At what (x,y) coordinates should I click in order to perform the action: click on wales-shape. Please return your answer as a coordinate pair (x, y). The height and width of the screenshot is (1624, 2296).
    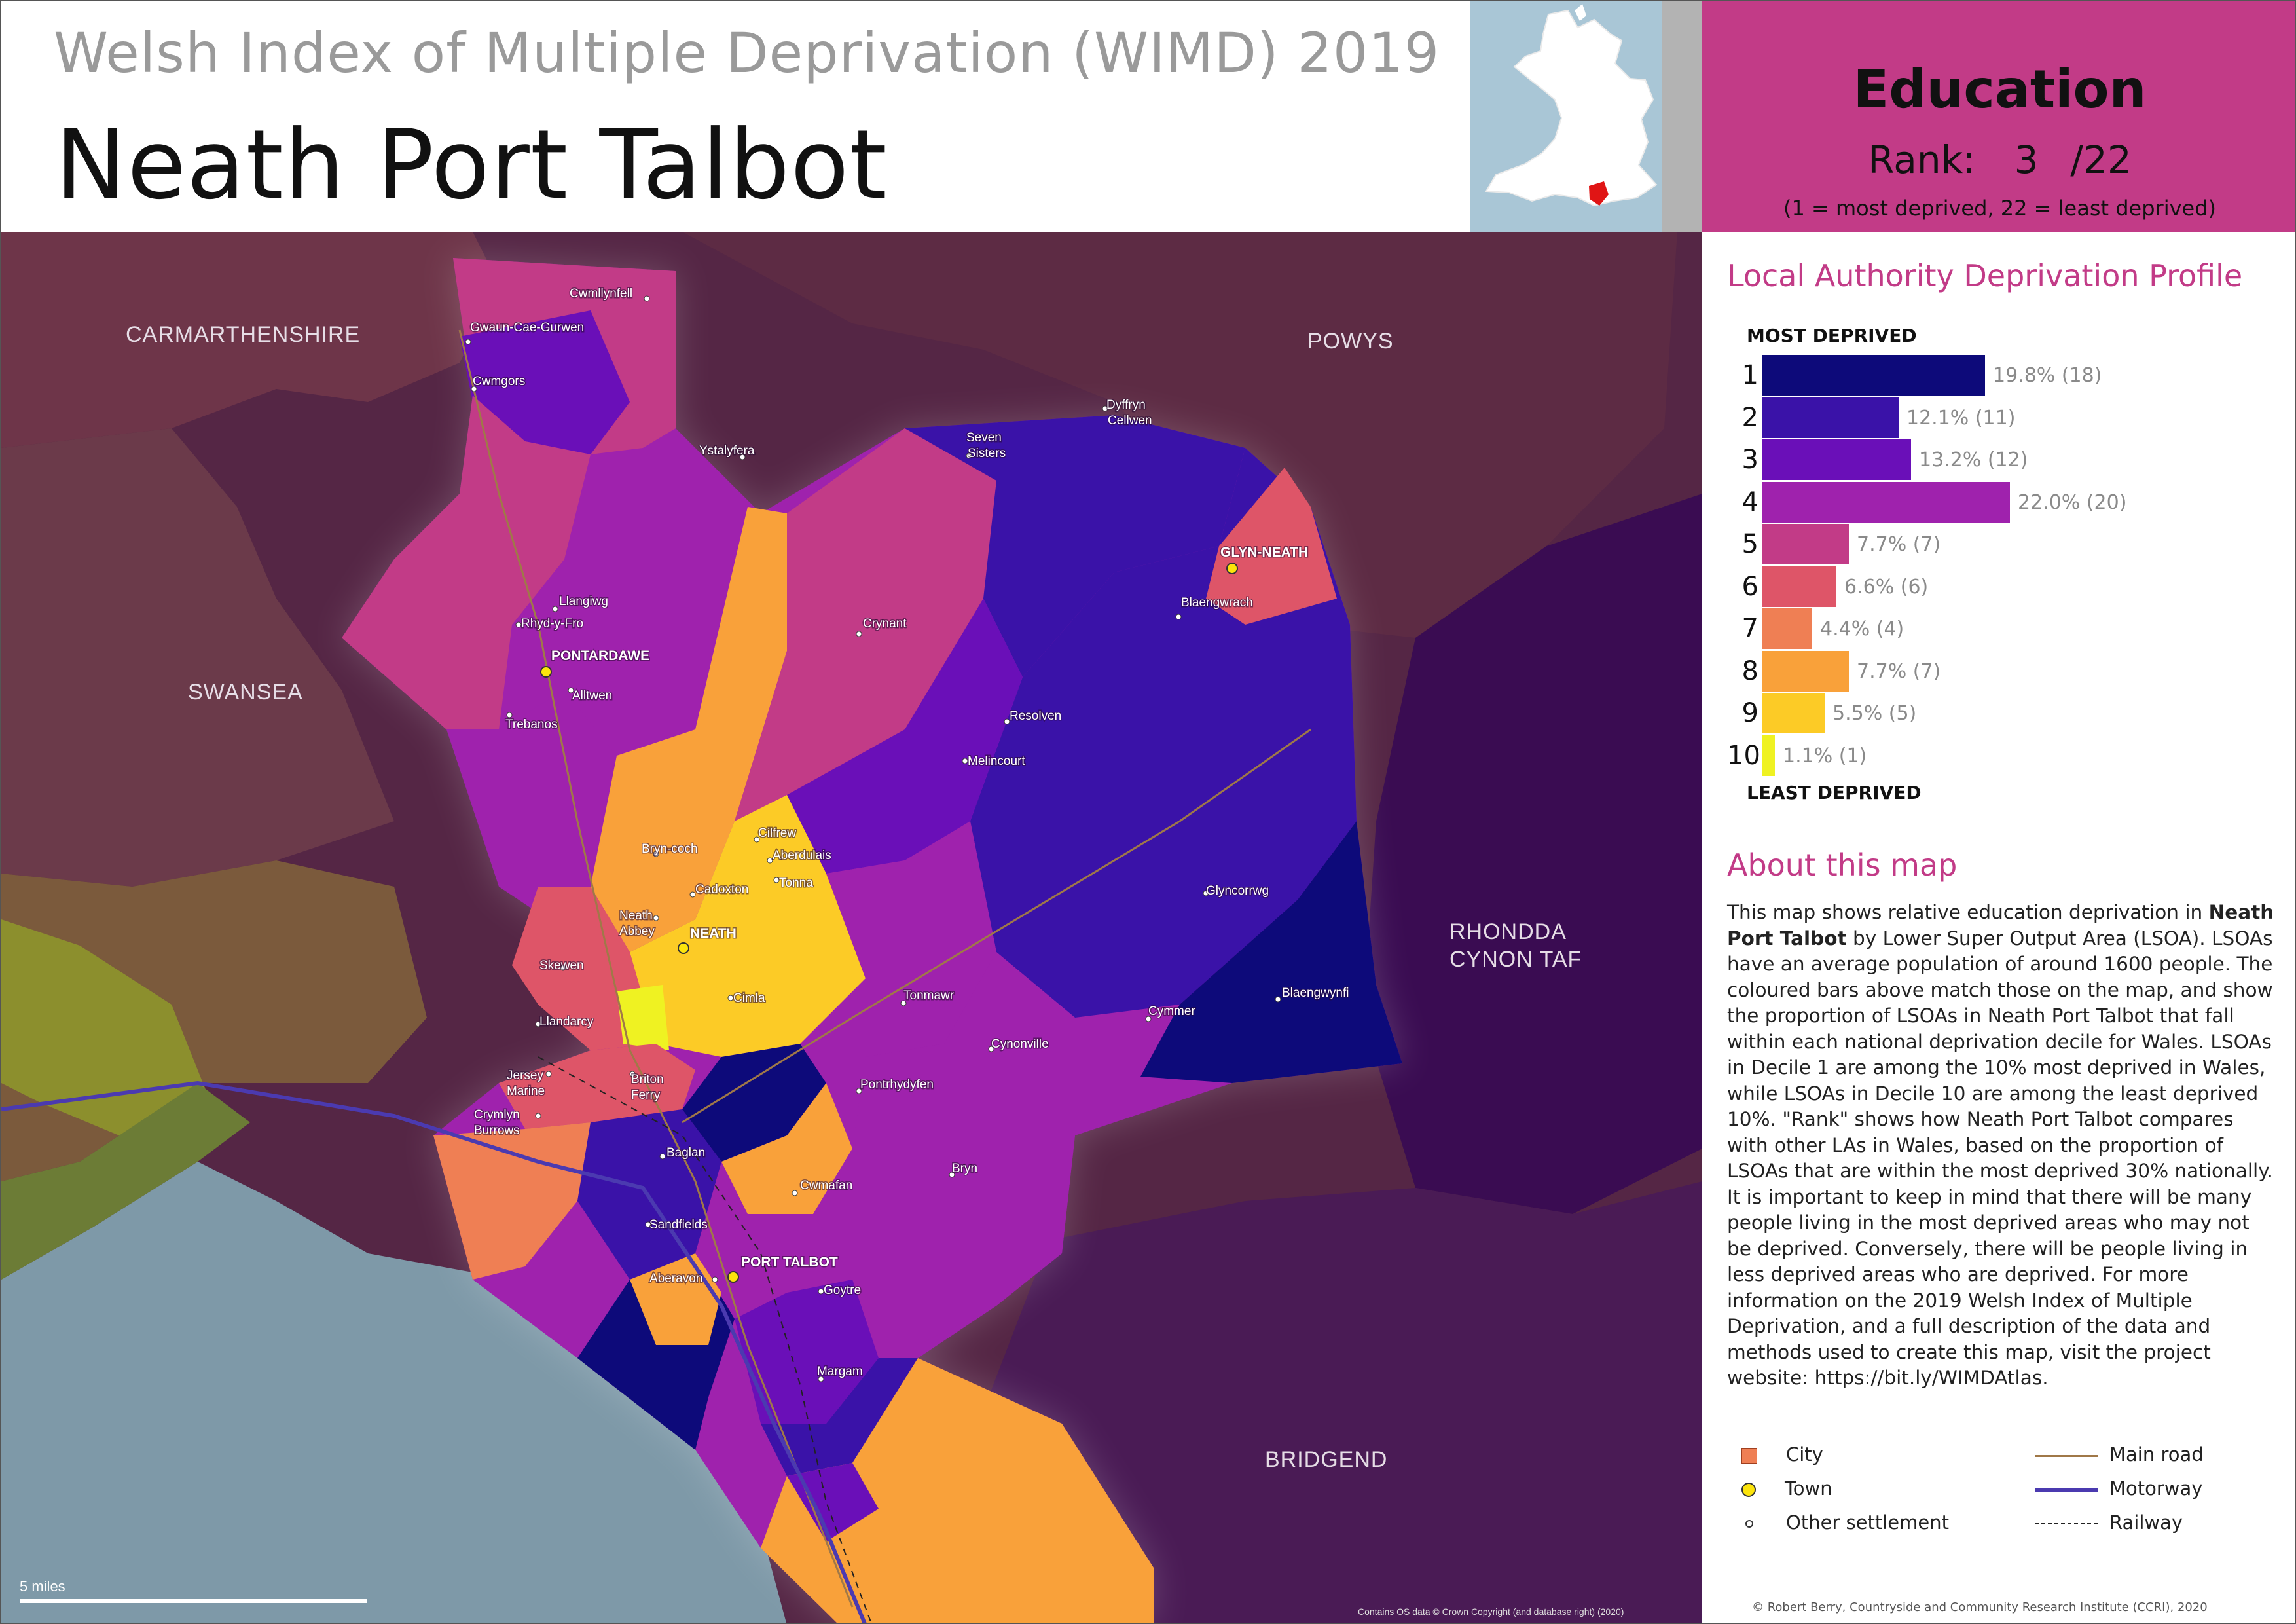
    Looking at the image, I should click on (1571, 108).